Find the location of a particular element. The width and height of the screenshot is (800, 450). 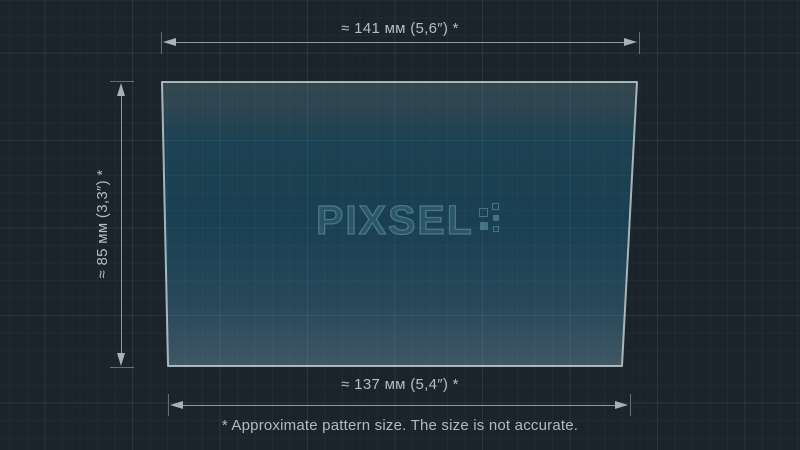

left-dimension-label: ≈ 85 мм (3,3″) * is located at coordinates (102, 224).